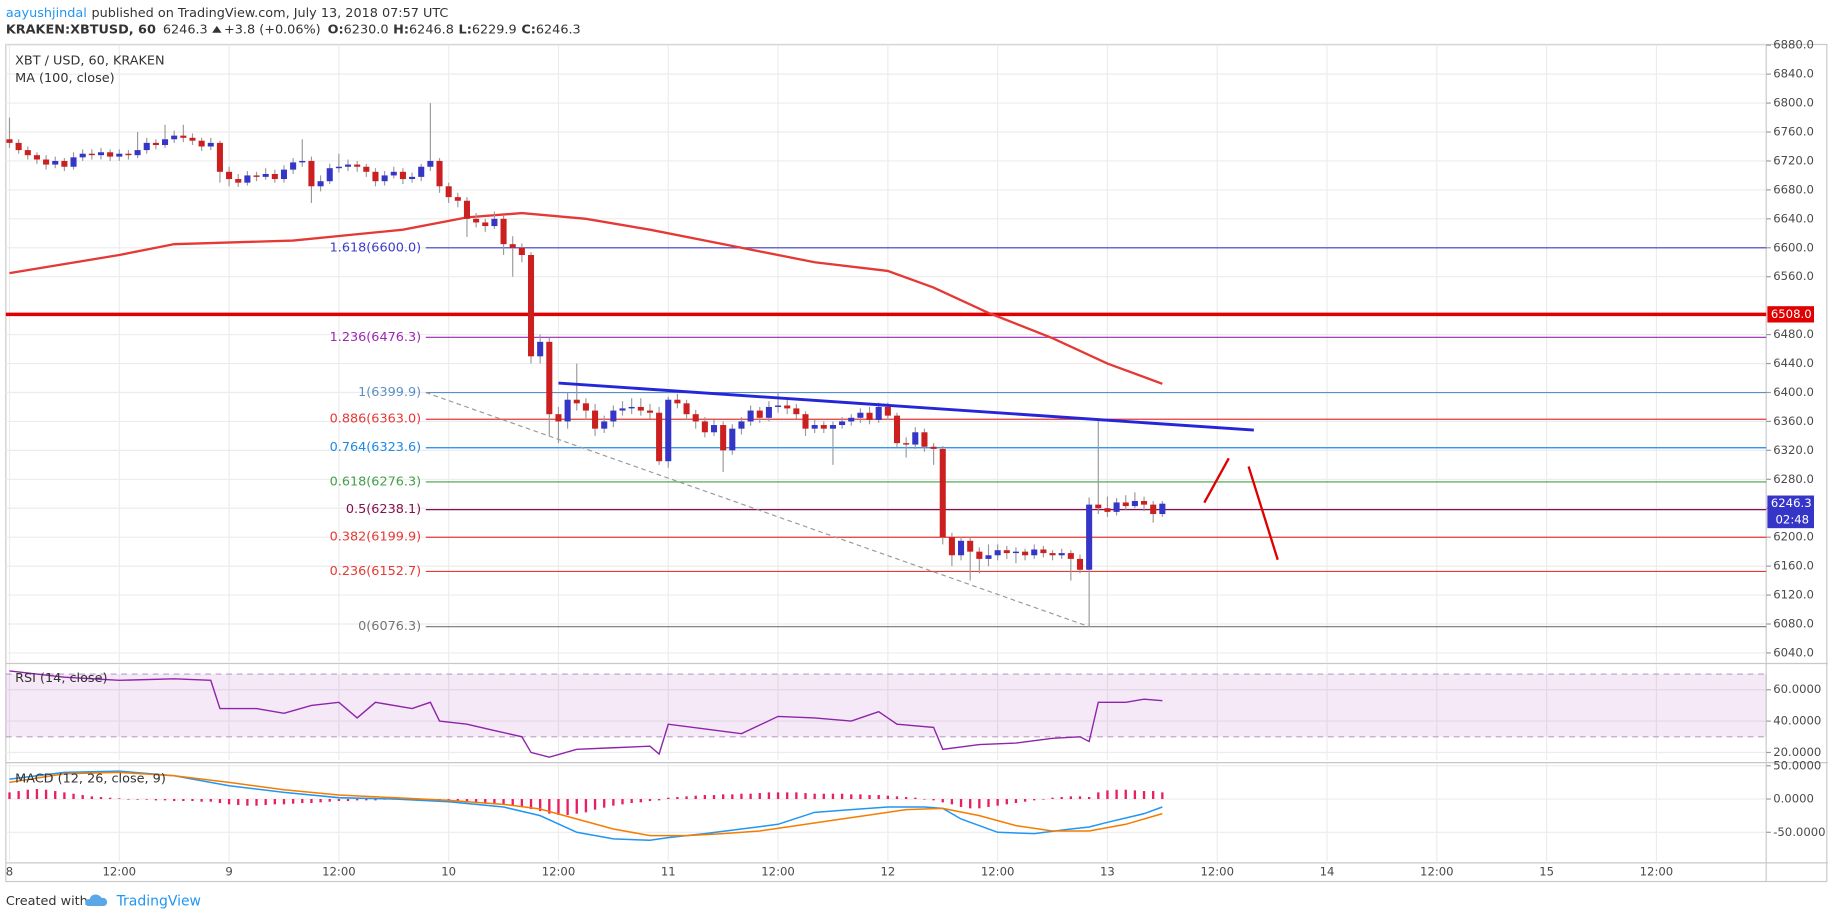 The width and height of the screenshot is (1828, 919). I want to click on fib-label: 0.5(6238.1), so click(383, 509).